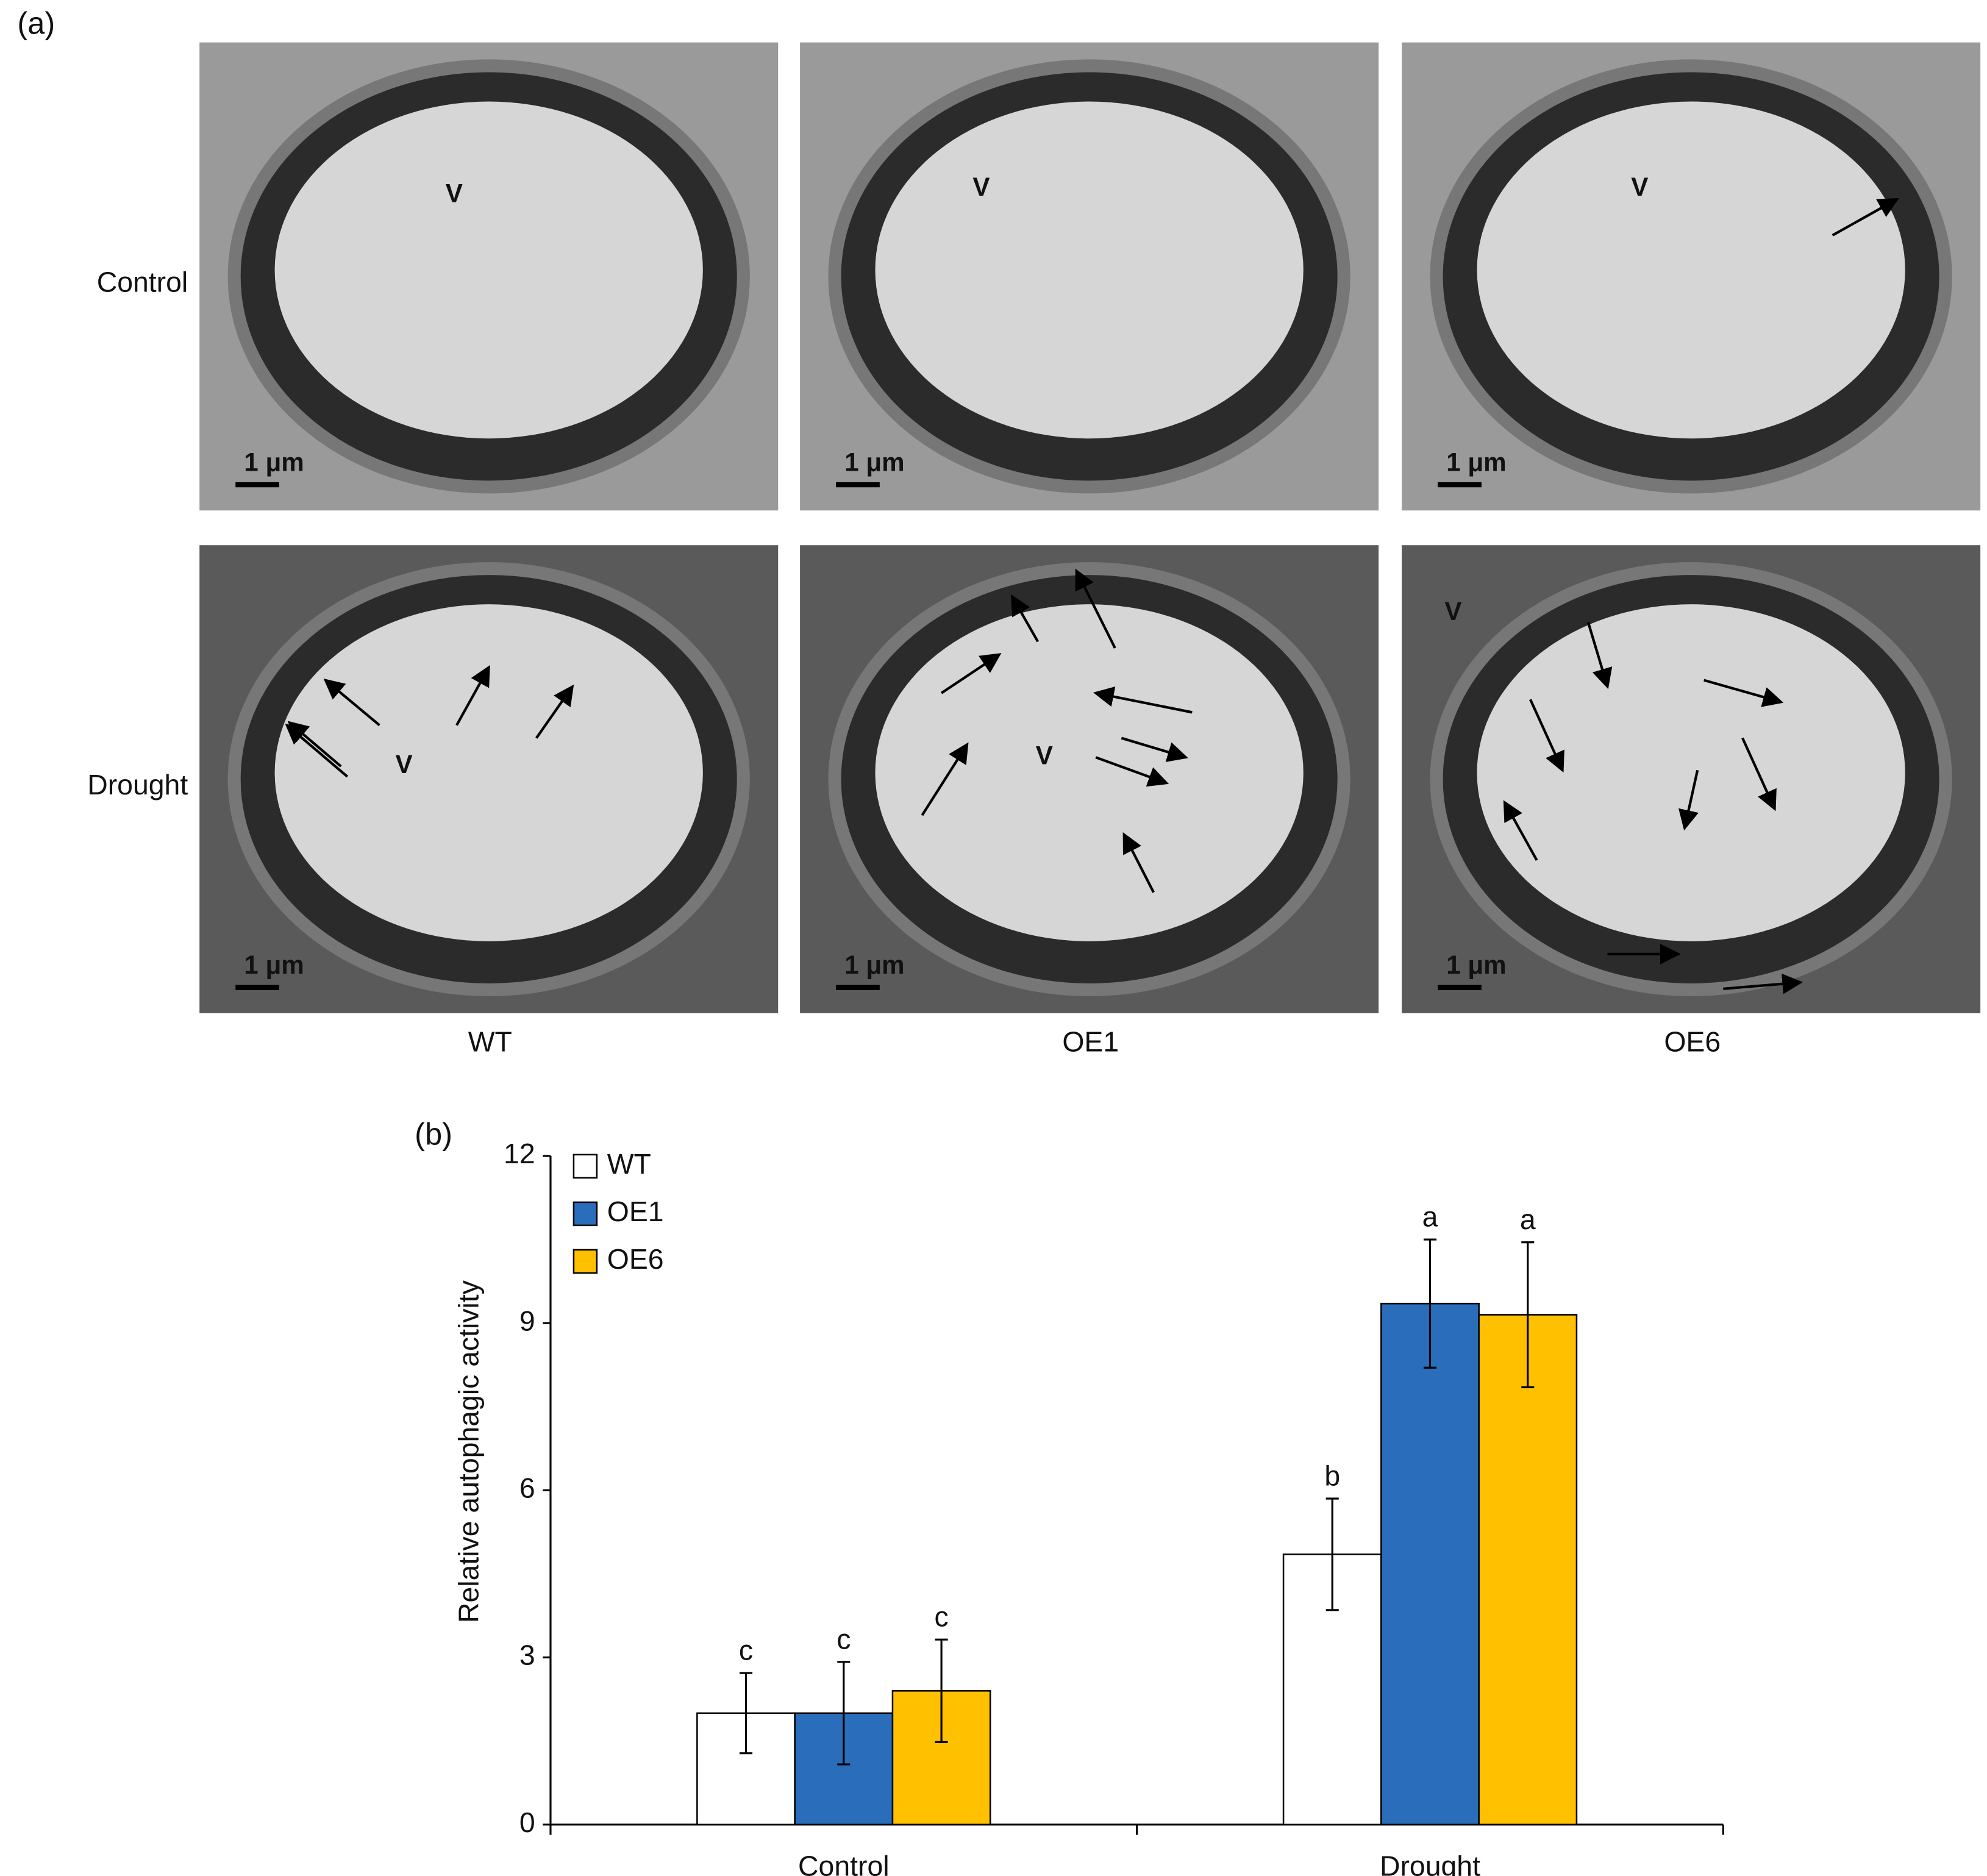 The width and height of the screenshot is (1987, 1876). What do you see at coordinates (142, 282) in the screenshot?
I see `row-label: Control` at bounding box center [142, 282].